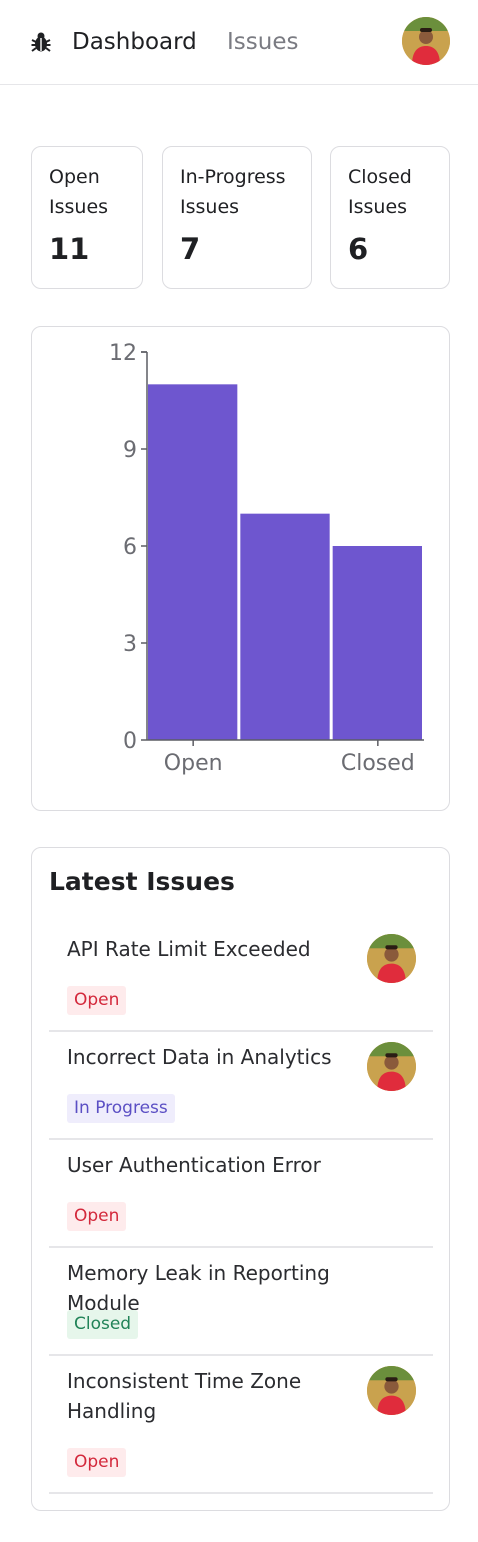  I want to click on top-navbar: Dashboard Issues, so click(239, 42).